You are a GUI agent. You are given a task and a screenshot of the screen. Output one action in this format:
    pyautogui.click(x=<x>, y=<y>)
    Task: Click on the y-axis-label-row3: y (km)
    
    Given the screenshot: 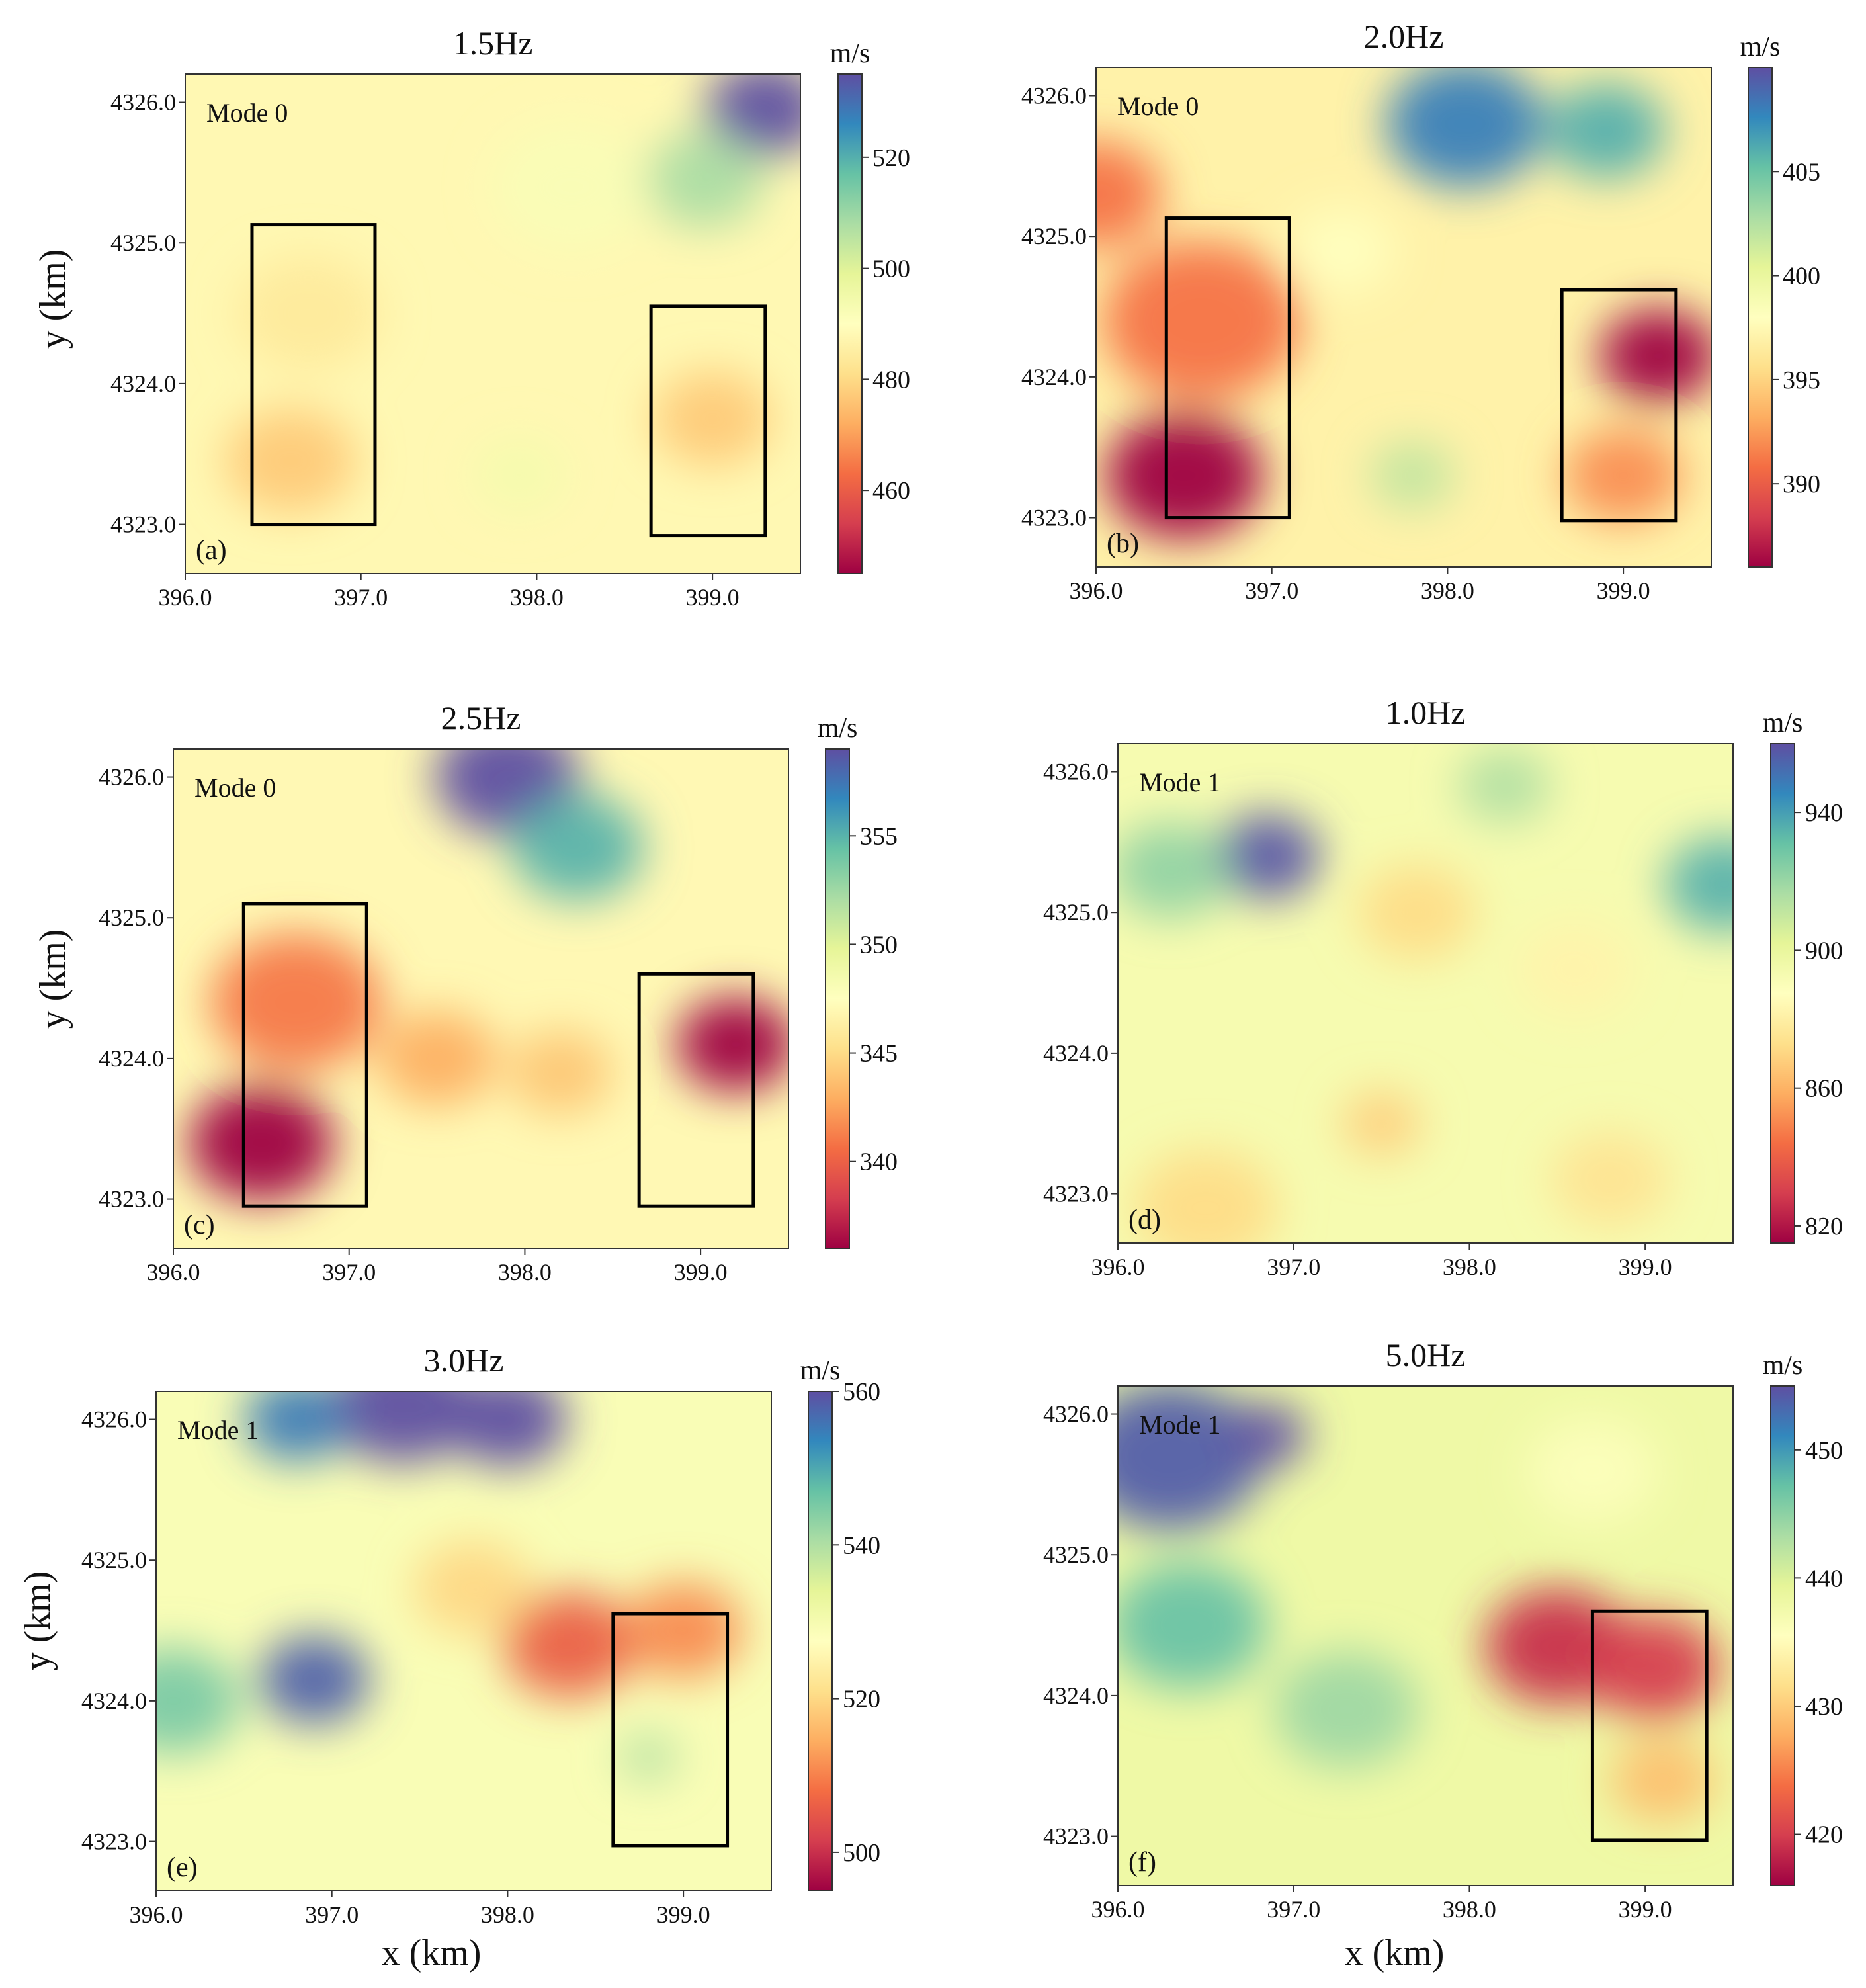 What is the action you would take?
    pyautogui.click(x=37, y=1621)
    